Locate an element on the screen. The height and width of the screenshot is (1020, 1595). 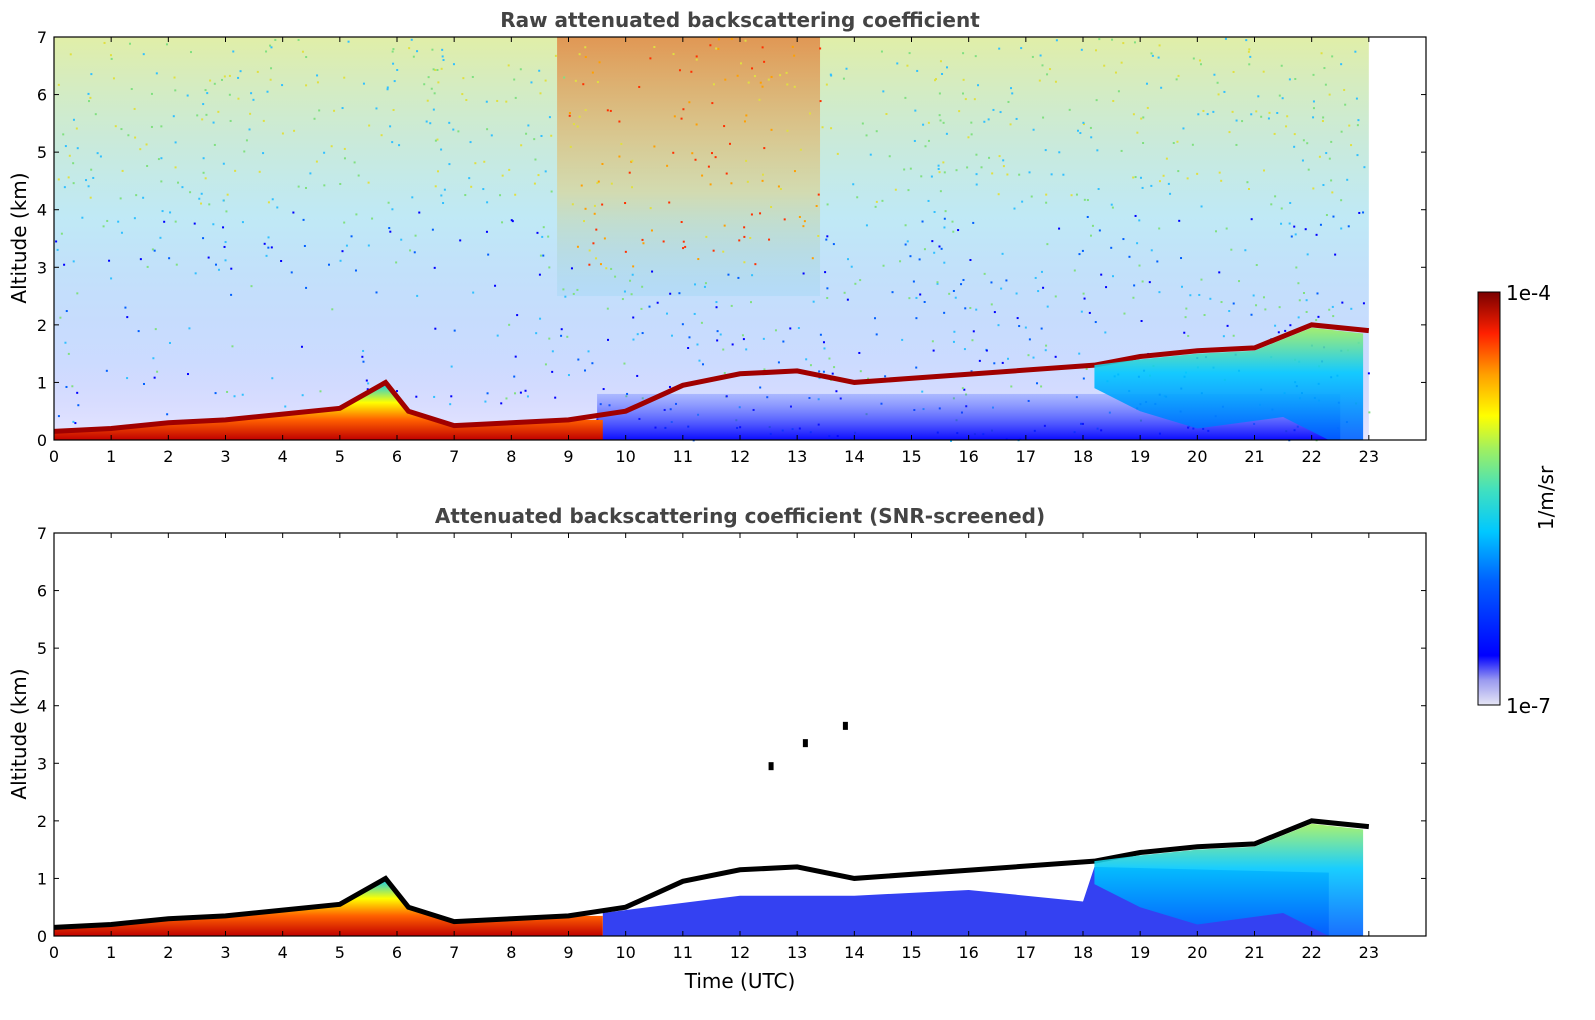
x-tick-label: 10 is located at coordinates (625, 456).